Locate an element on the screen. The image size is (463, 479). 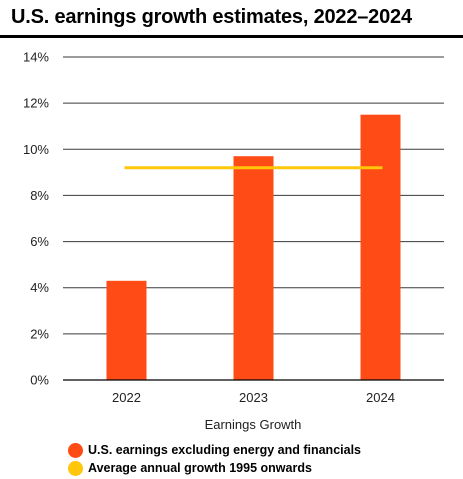
x-axis-title: Earnings Growth is located at coordinates (253, 424).